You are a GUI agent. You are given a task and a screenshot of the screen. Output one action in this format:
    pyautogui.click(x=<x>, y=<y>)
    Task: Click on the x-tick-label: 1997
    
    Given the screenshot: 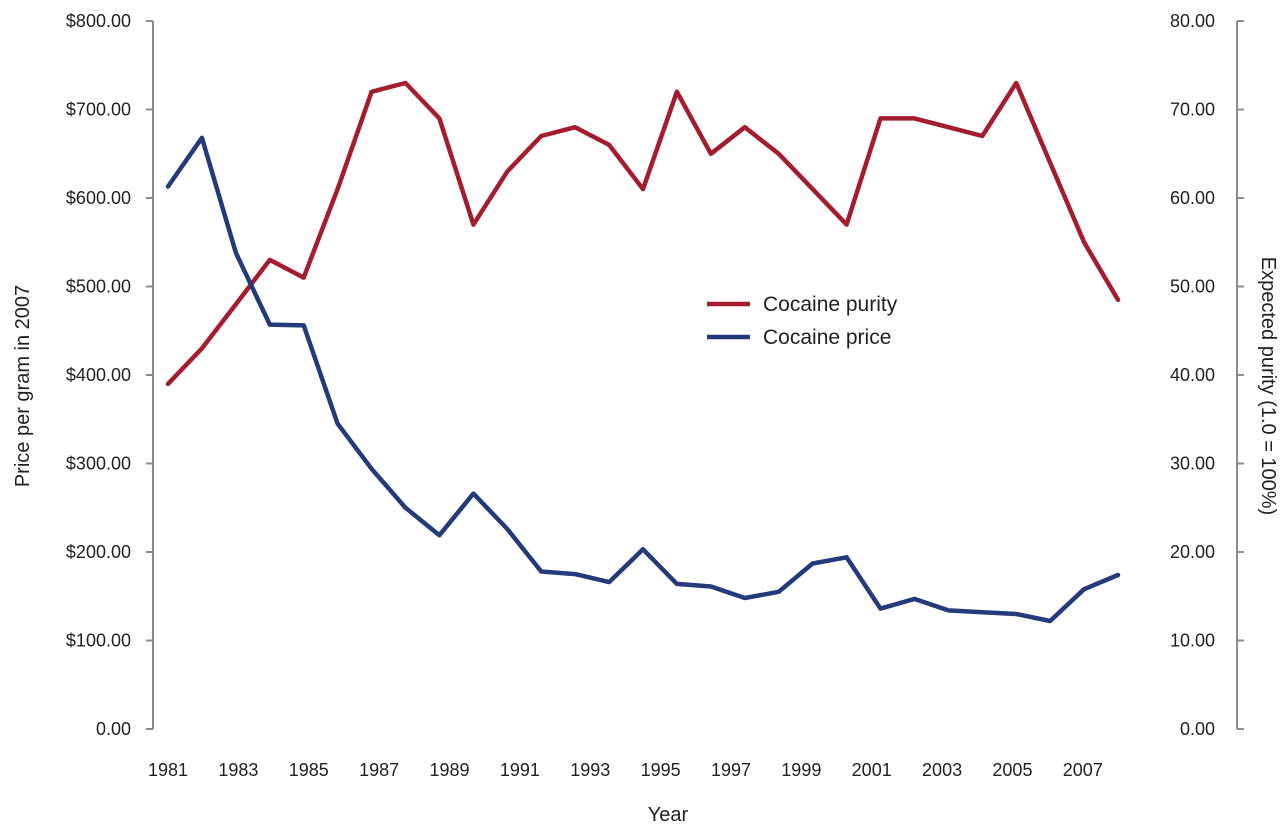 What is the action you would take?
    pyautogui.click(x=731, y=770)
    